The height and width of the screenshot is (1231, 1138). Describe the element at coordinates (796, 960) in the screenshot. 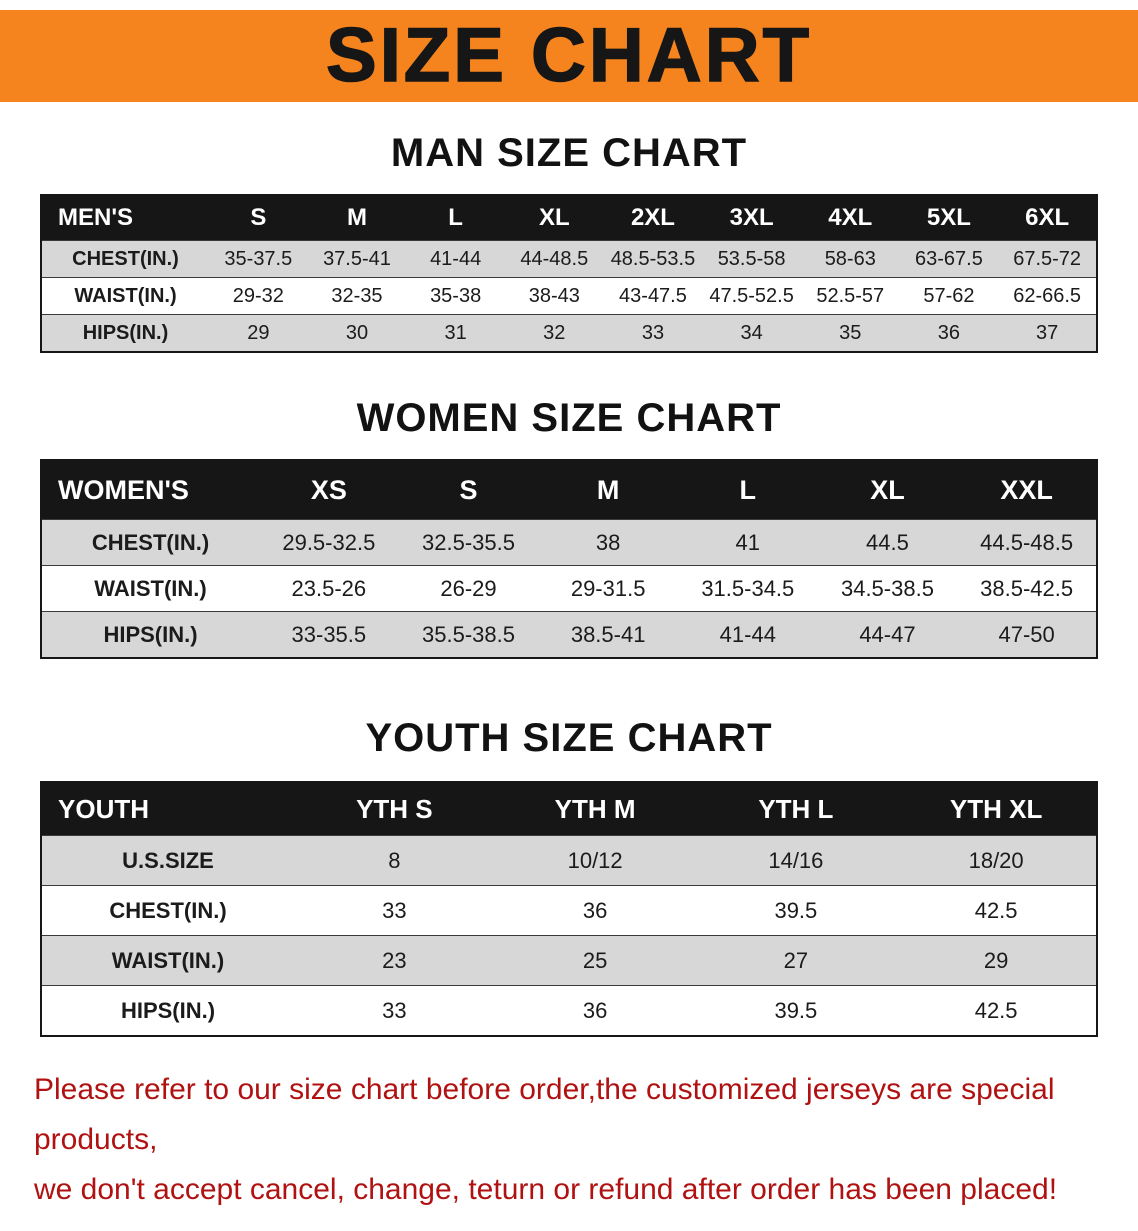

I see `size-value-cell: 27` at that location.